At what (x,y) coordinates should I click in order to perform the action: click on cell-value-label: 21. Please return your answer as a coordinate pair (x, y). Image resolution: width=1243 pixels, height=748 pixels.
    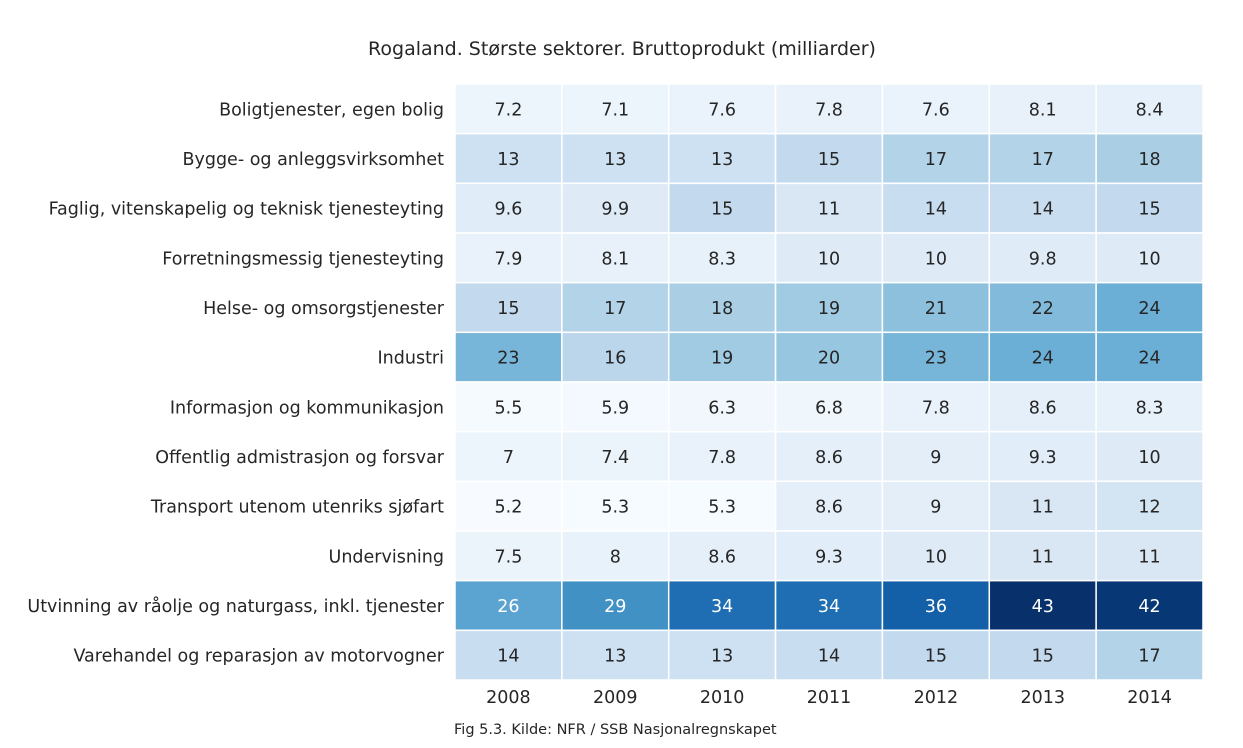
    Looking at the image, I should click on (936, 309).